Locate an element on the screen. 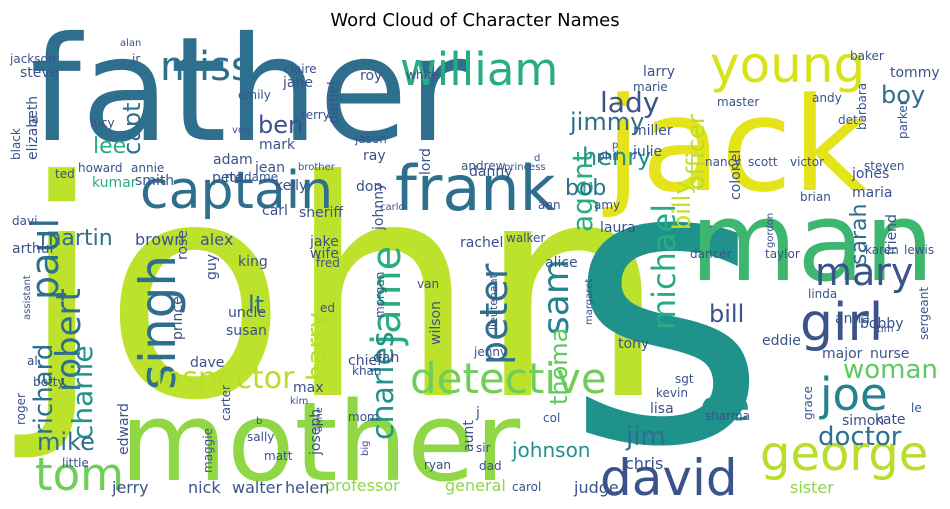 The height and width of the screenshot is (509, 950). word-sergeant: sergeant is located at coordinates (924, 313).